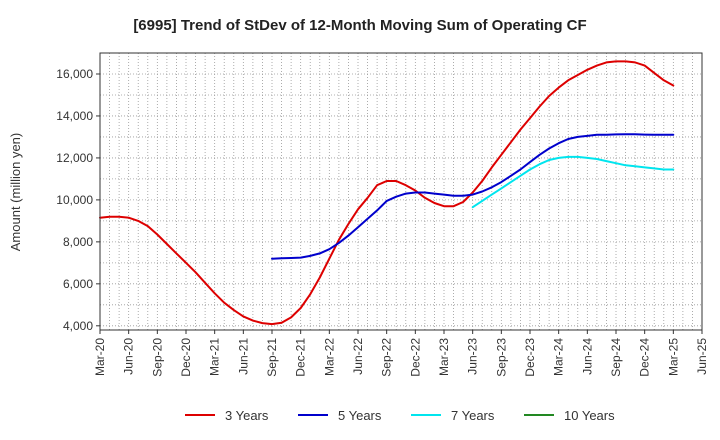  I want to click on y-axis-label: Amount (million yen), so click(15, 192).